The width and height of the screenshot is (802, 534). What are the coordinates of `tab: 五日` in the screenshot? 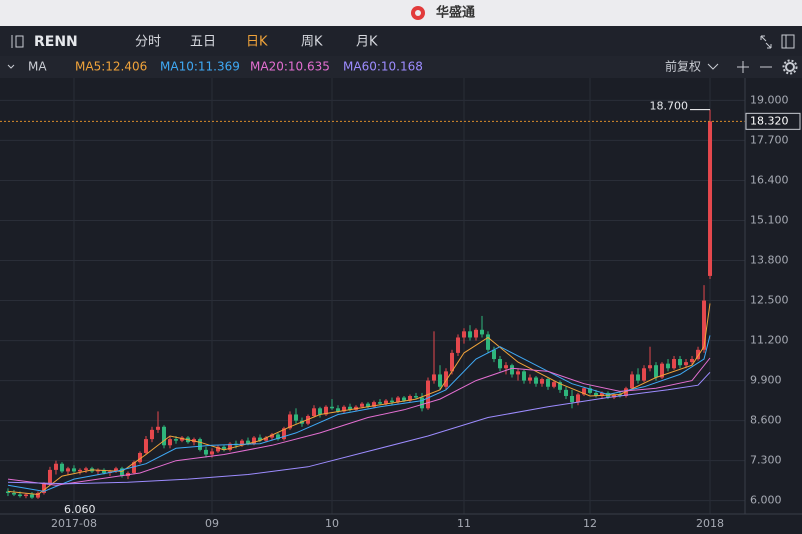 It's located at (203, 42).